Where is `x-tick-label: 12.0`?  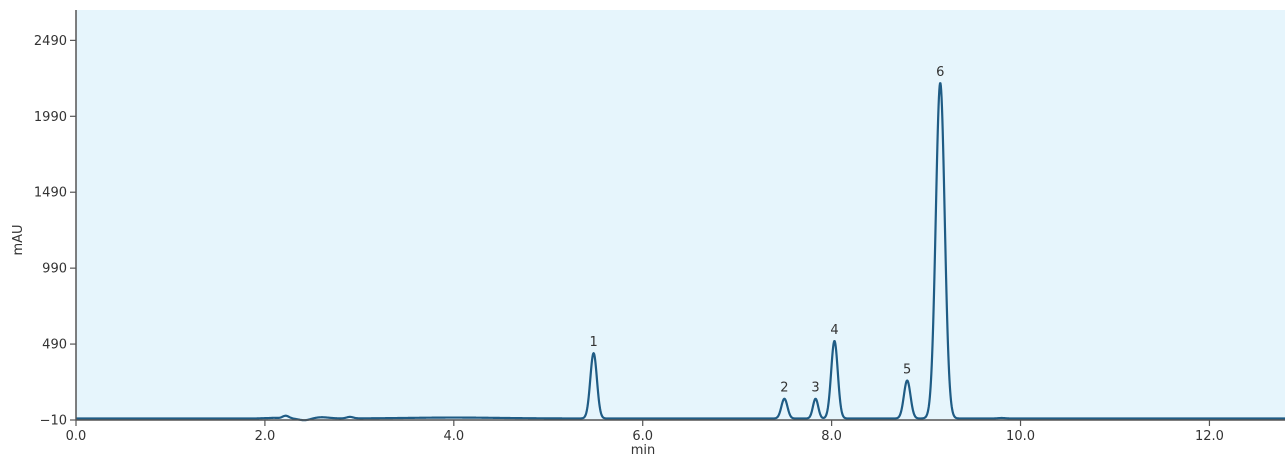 x-tick-label: 12.0 is located at coordinates (1209, 436).